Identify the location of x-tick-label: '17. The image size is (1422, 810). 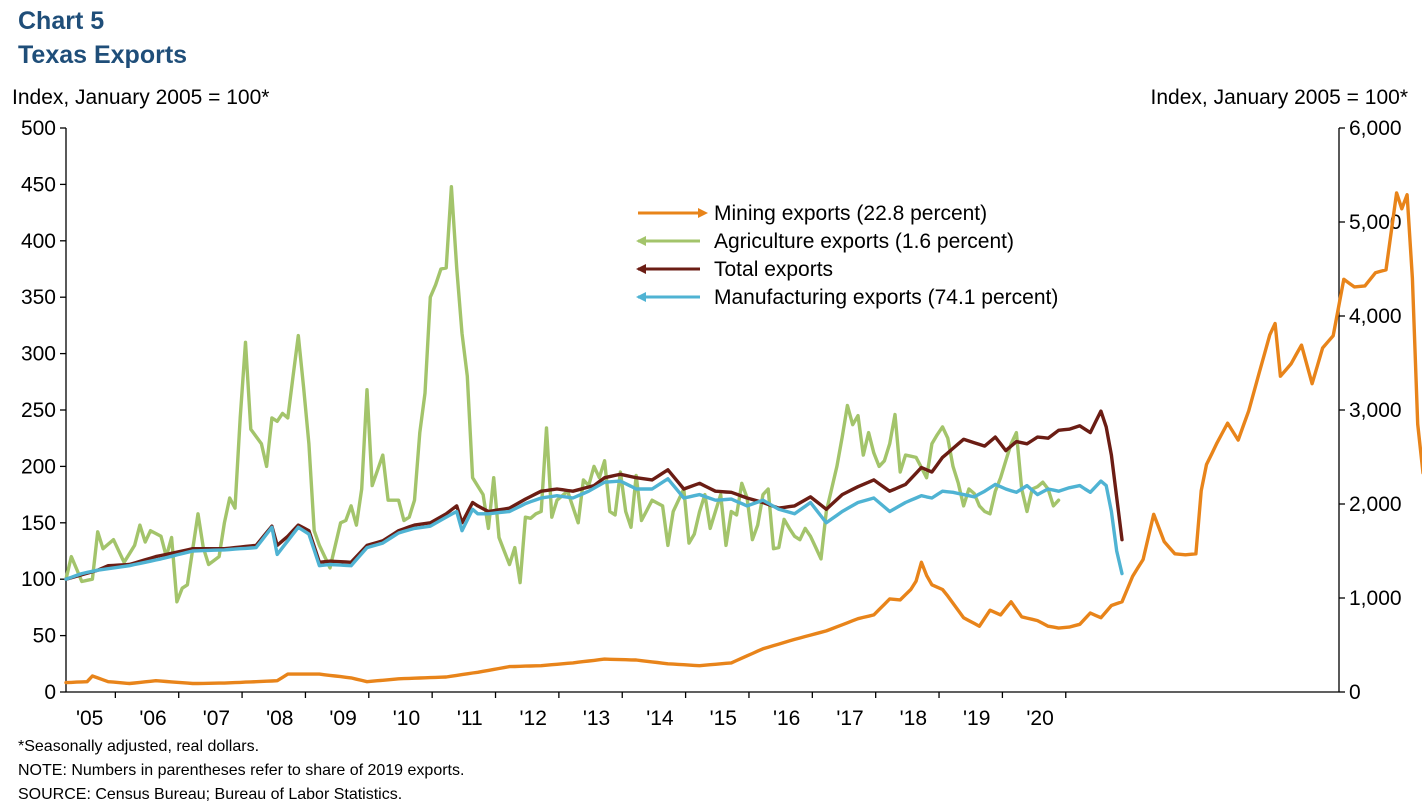
(849, 718).